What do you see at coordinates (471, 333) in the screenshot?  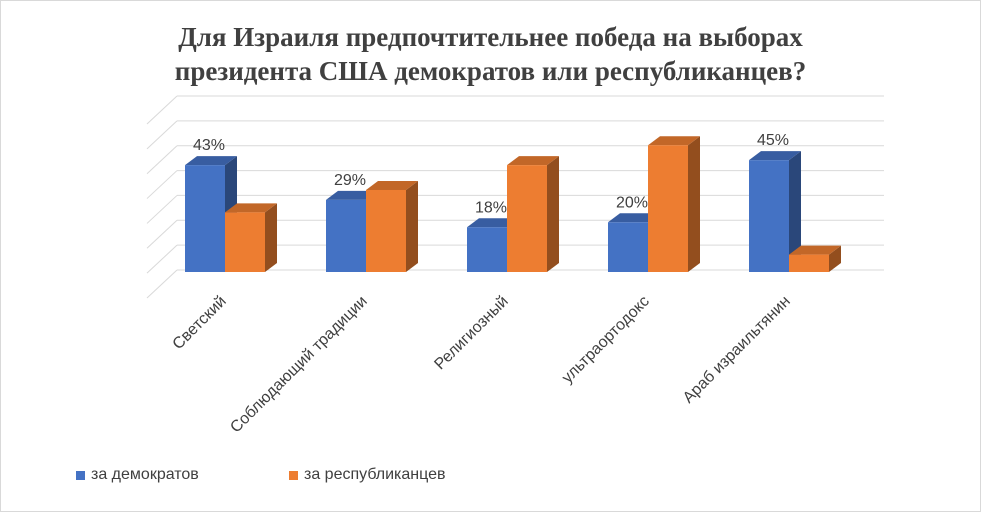 I see `category-label: Религиозный` at bounding box center [471, 333].